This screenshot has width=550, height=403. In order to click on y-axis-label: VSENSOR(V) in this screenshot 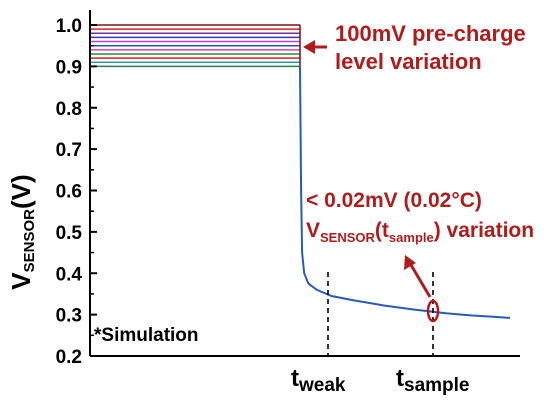, I will do `click(22, 231)`.